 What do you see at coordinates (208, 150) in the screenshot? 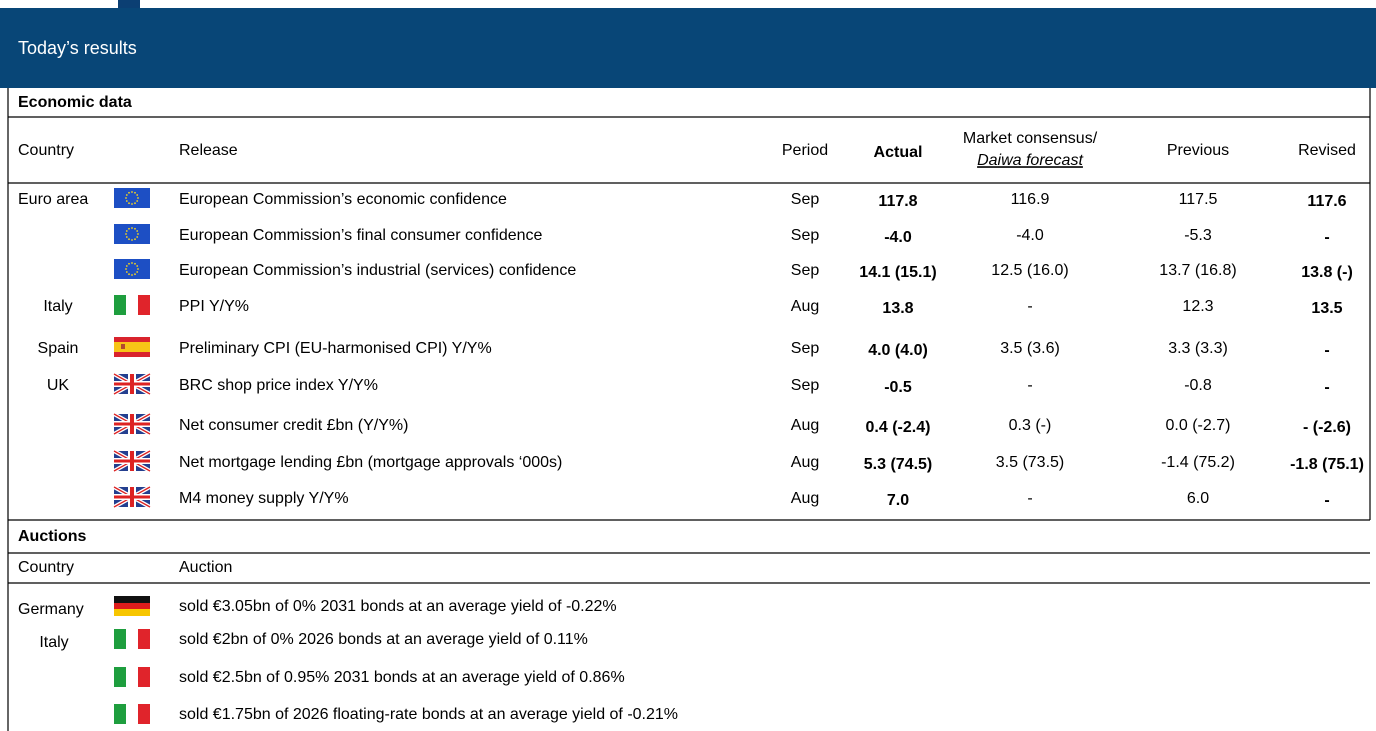
I see `col-header: Release` at bounding box center [208, 150].